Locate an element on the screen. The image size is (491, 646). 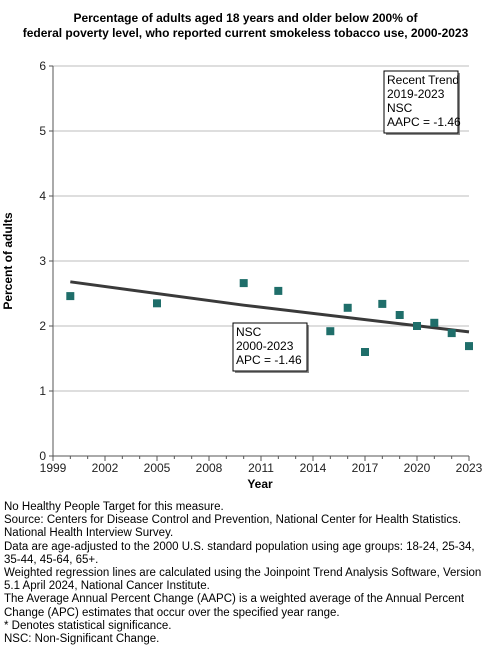
y-tick-label: 2 is located at coordinates (42, 326).